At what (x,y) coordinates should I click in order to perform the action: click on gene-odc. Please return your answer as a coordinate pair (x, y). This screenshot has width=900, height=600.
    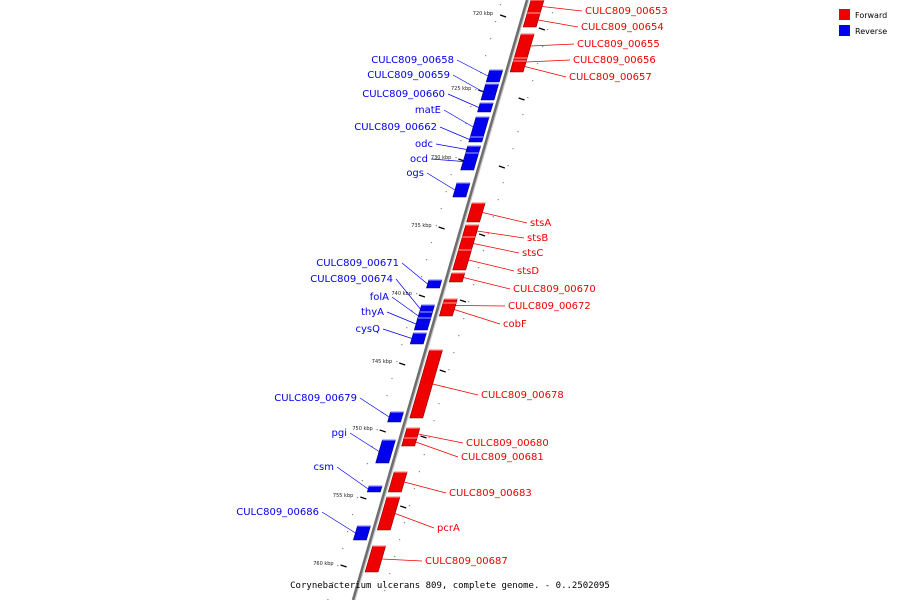
    Looking at the image, I should click on (473, 149).